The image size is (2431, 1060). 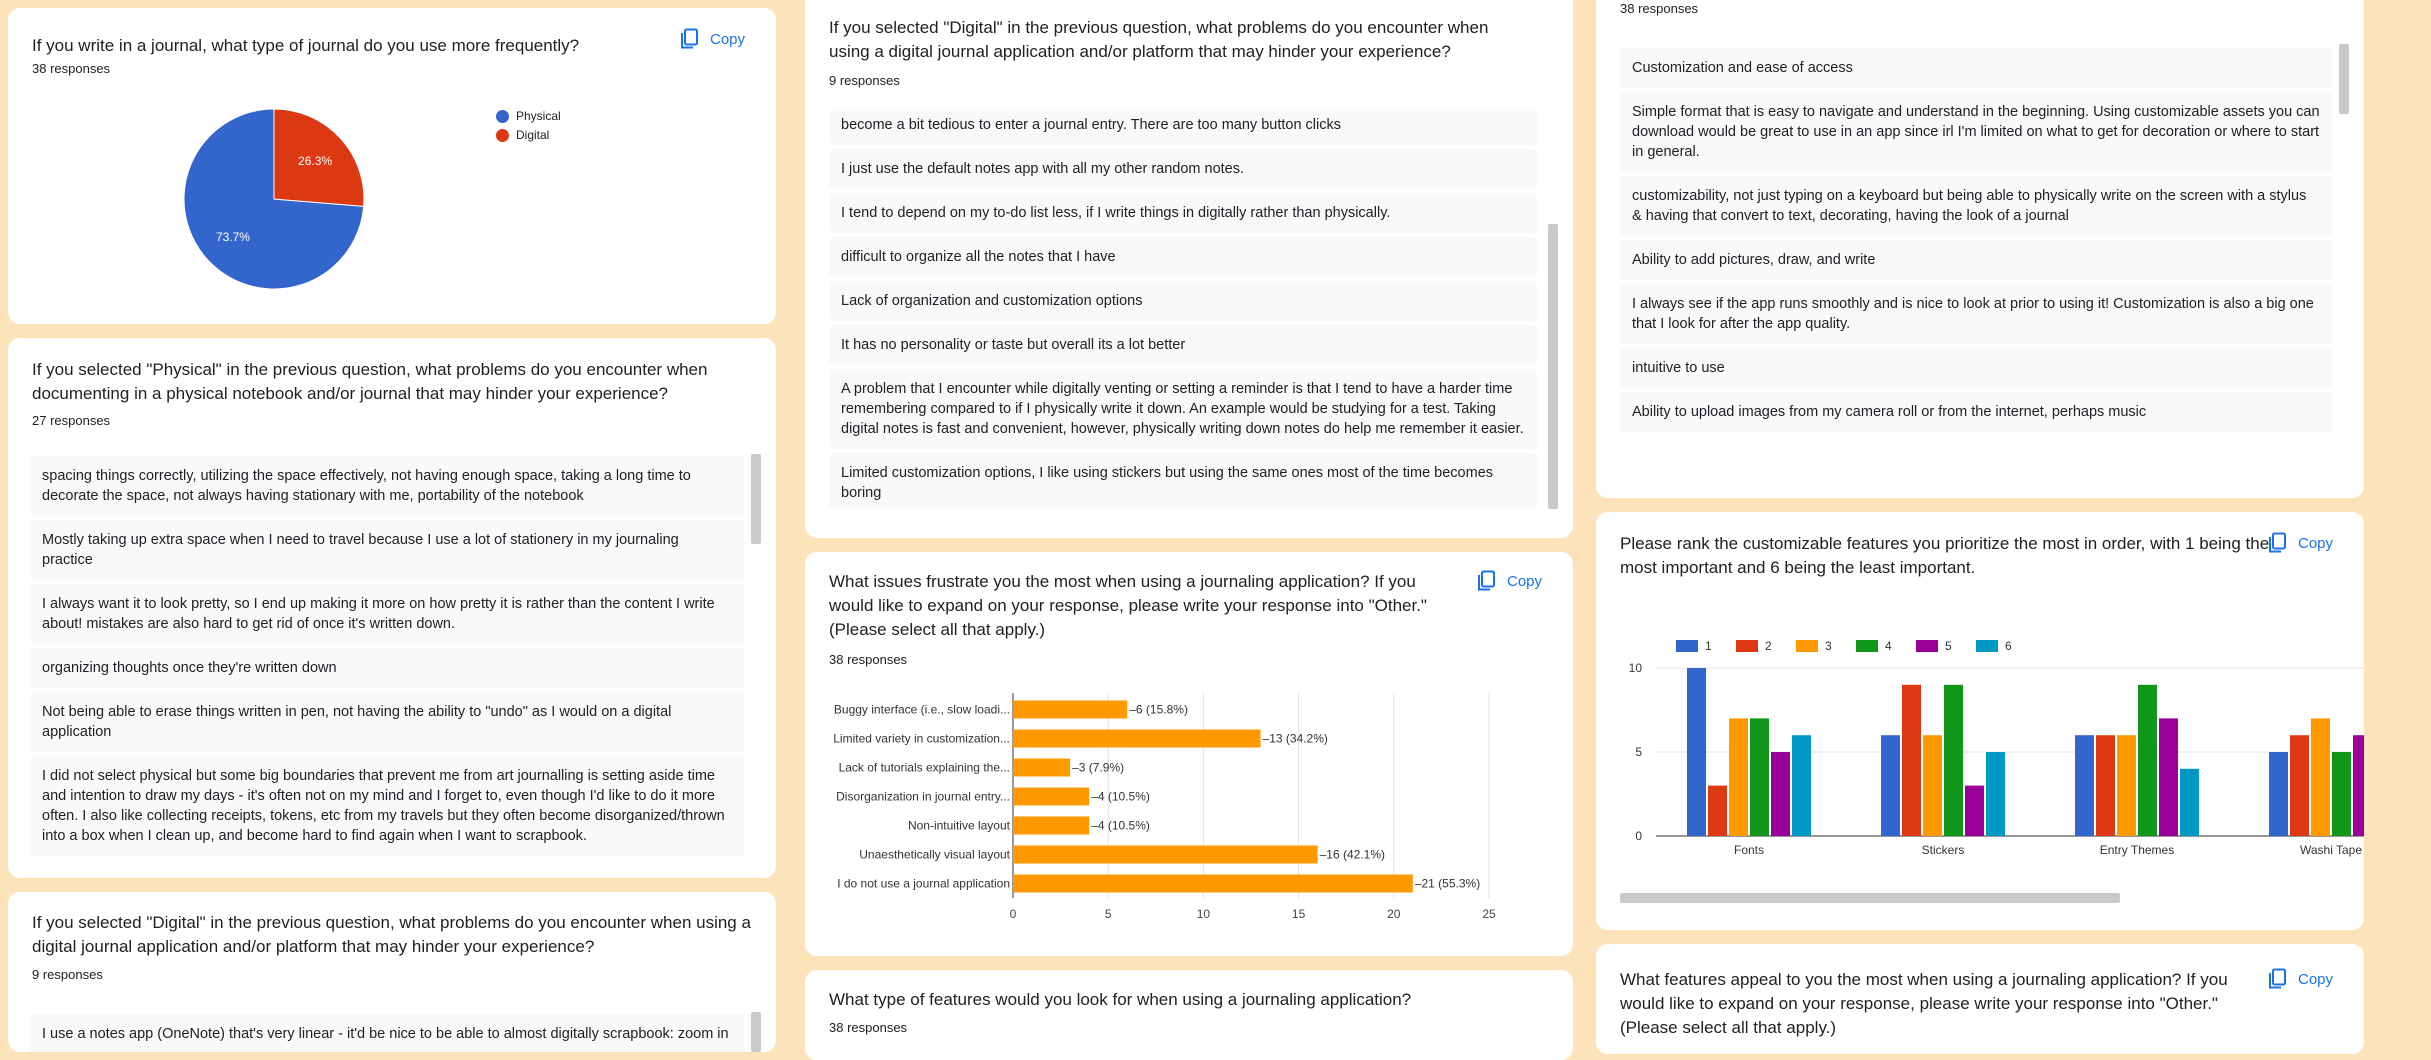 What do you see at coordinates (1708, 646) in the screenshot?
I see `legend-label: 1` at bounding box center [1708, 646].